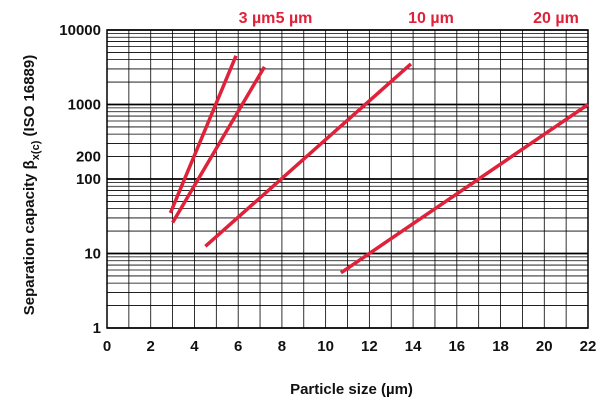 This screenshot has height=404, width=607. Describe the element at coordinates (88, 179) in the screenshot. I see `y-tick-label: 100` at that location.